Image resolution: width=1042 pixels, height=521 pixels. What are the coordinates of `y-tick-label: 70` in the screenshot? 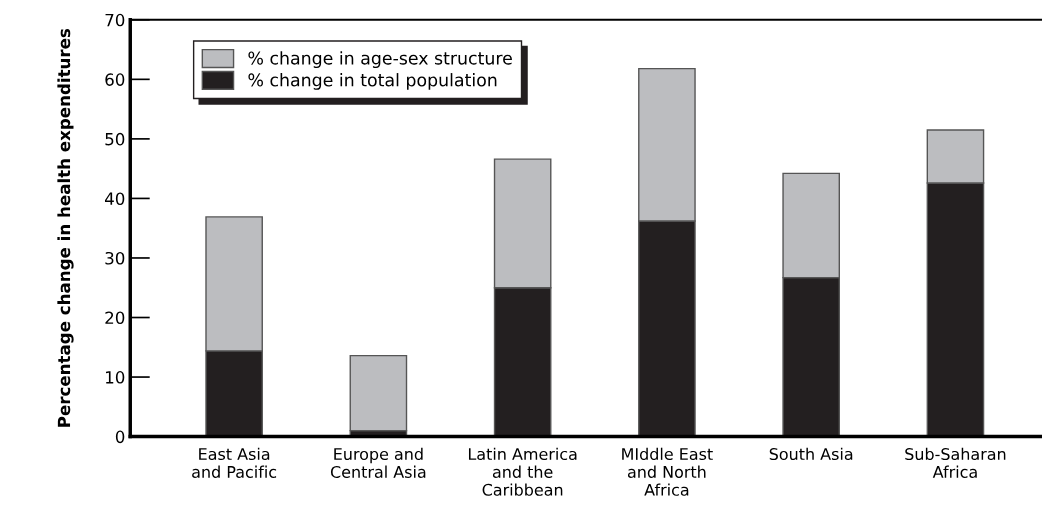 It's located at (115, 20).